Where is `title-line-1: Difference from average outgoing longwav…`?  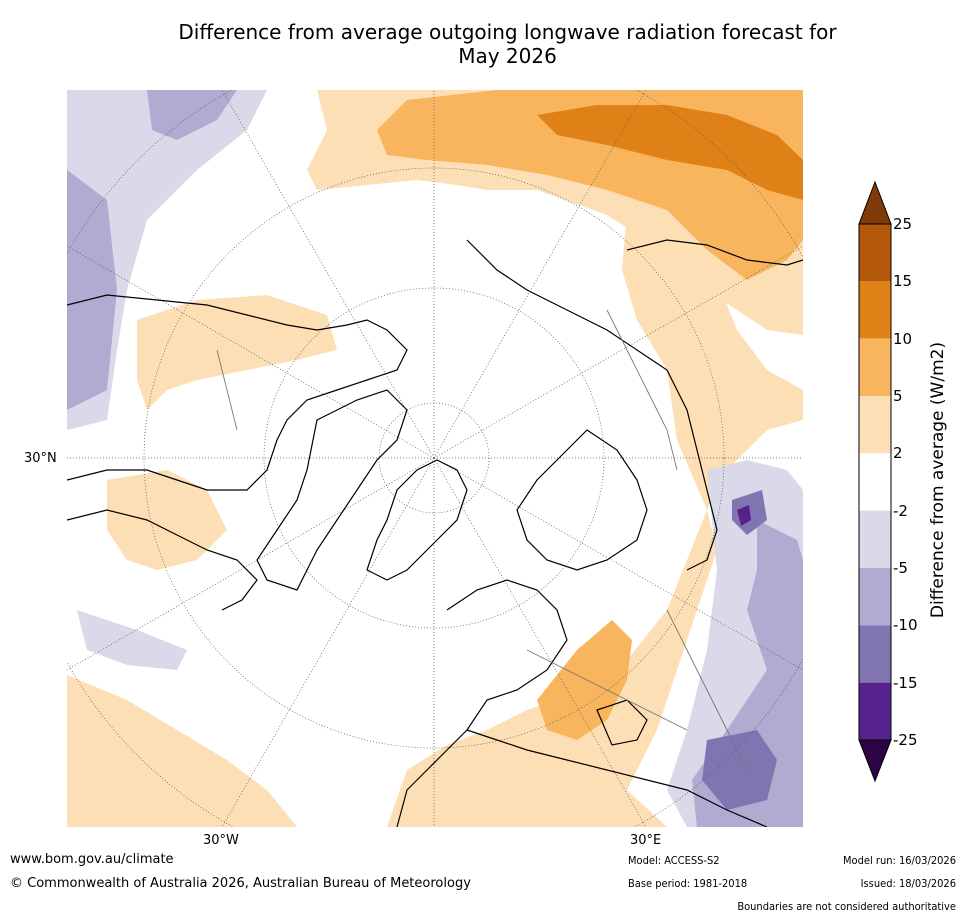 title-line-1: Difference from average outgoing longwav… is located at coordinates (507, 32).